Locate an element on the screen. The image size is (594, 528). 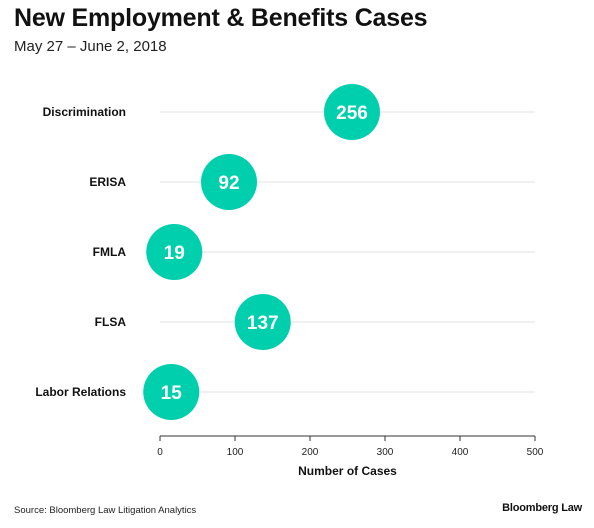
data-label: 19 is located at coordinates (174, 253).